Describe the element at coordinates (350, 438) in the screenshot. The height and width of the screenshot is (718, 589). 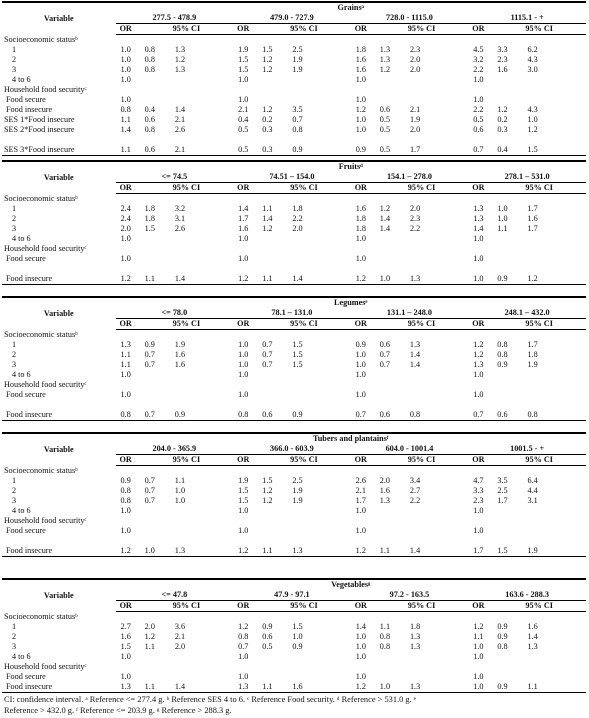
I see `section-title: Tubers and plantainsᶠ` at that location.